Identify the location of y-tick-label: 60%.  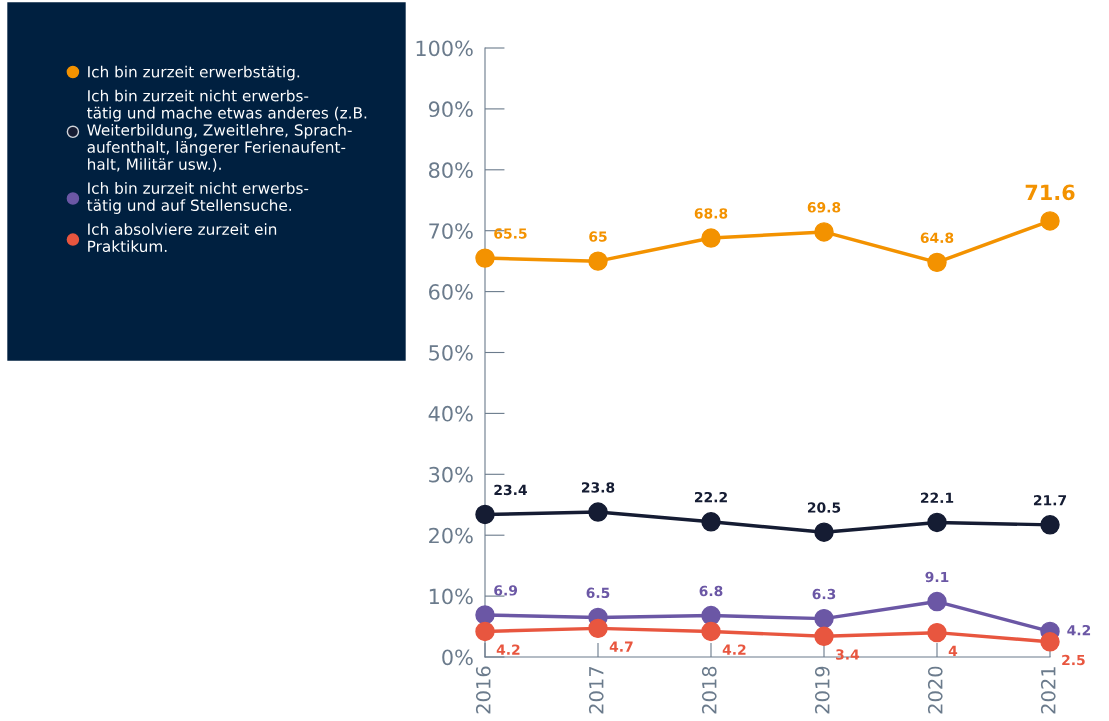
(451, 292).